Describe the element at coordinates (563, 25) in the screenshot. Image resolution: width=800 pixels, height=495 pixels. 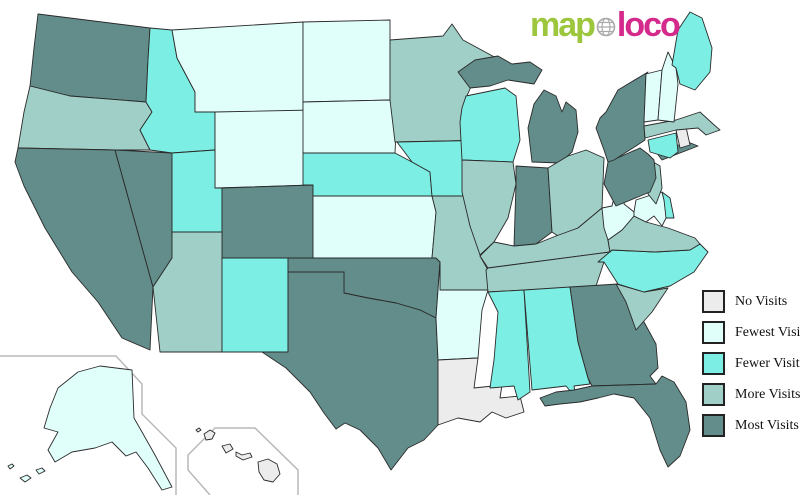
I see `logo-word-map: map` at that location.